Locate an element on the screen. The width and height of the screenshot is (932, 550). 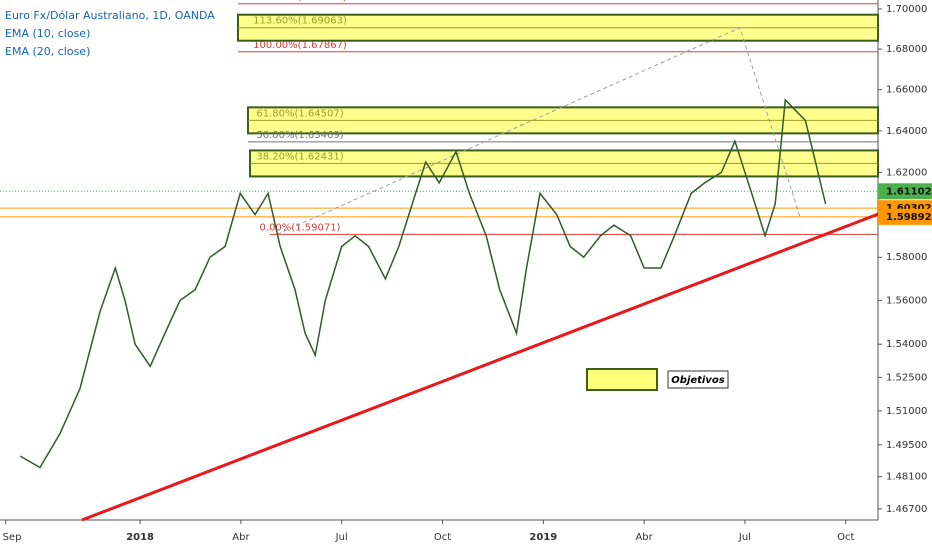
y-tick-label: 1.62000 is located at coordinates (906, 172).